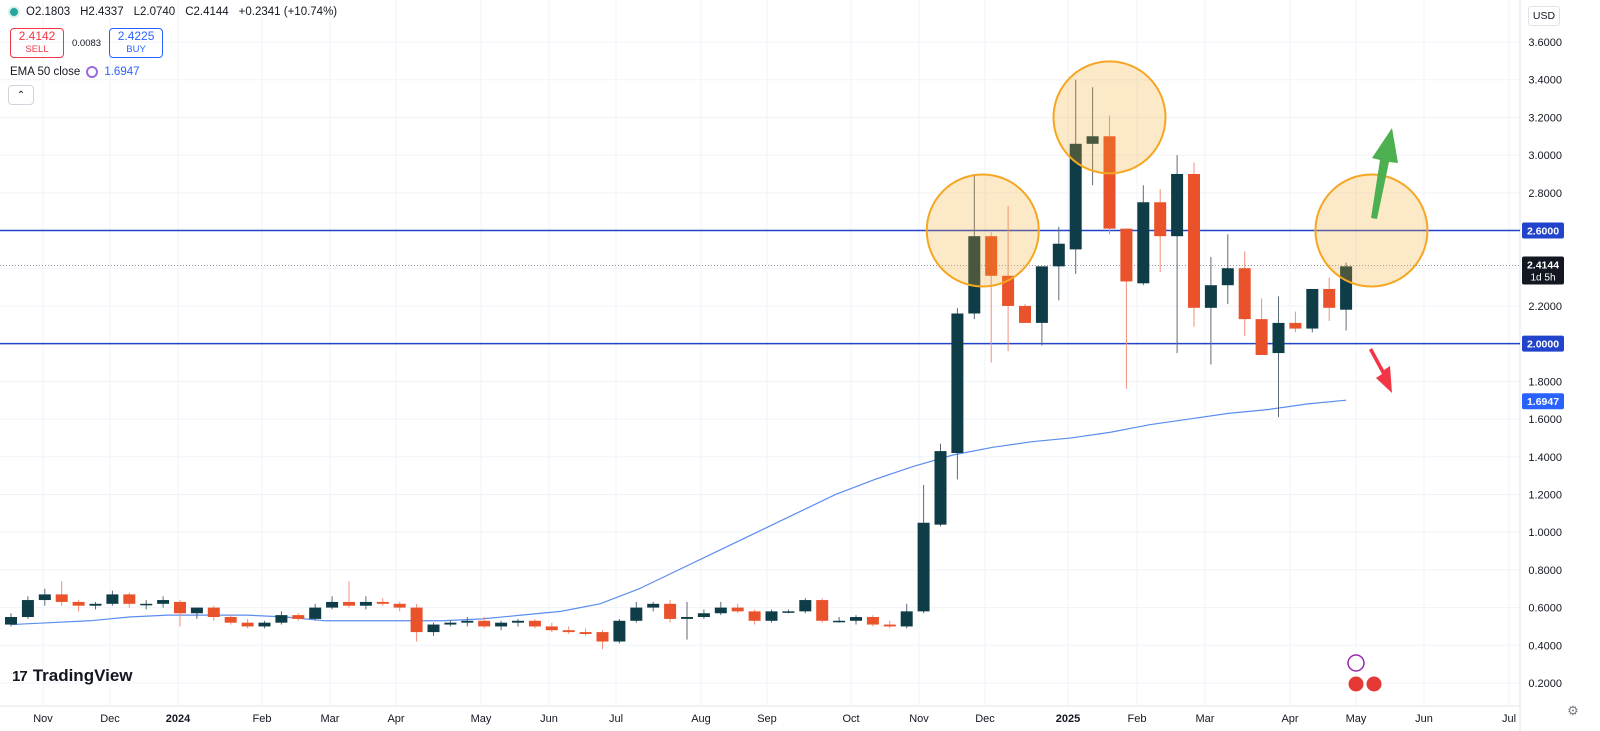 The image size is (1600, 731). What do you see at coordinates (82, 675) in the screenshot?
I see `logo-text: TradingView` at bounding box center [82, 675].